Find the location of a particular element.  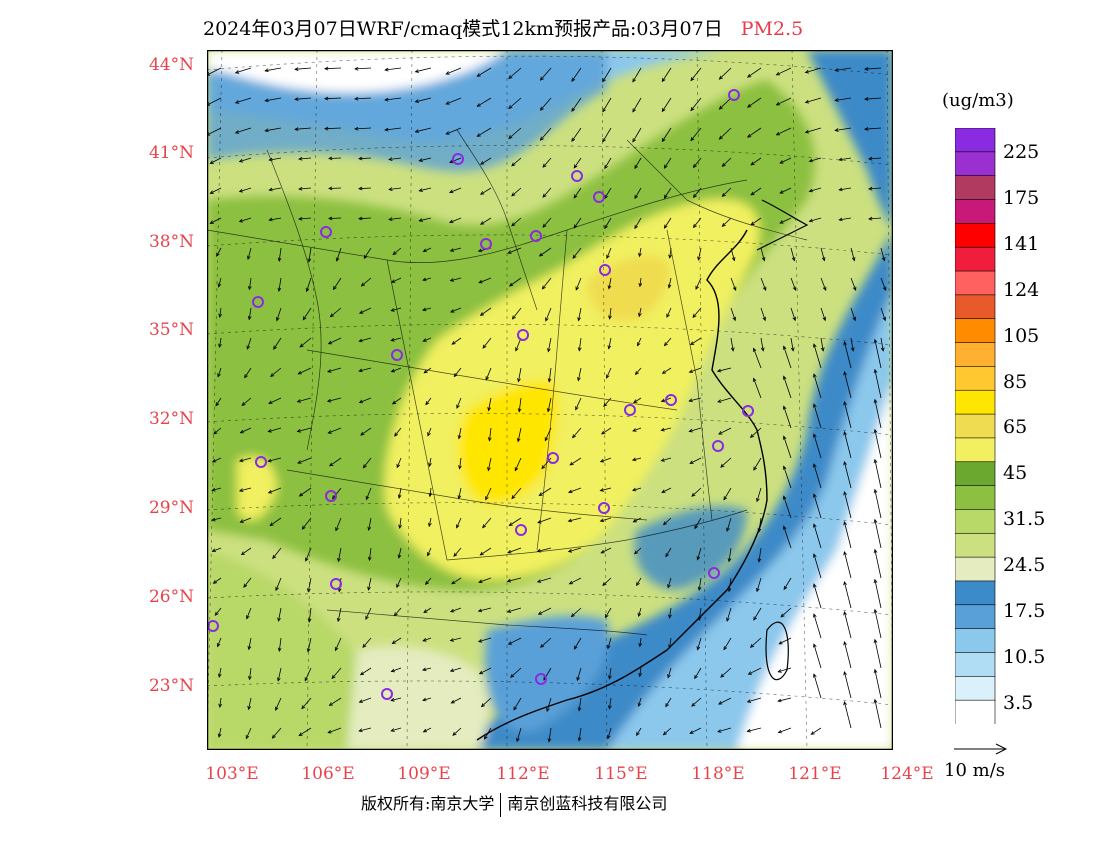

colorbar-unit: (ug/m3) is located at coordinates (978, 100).